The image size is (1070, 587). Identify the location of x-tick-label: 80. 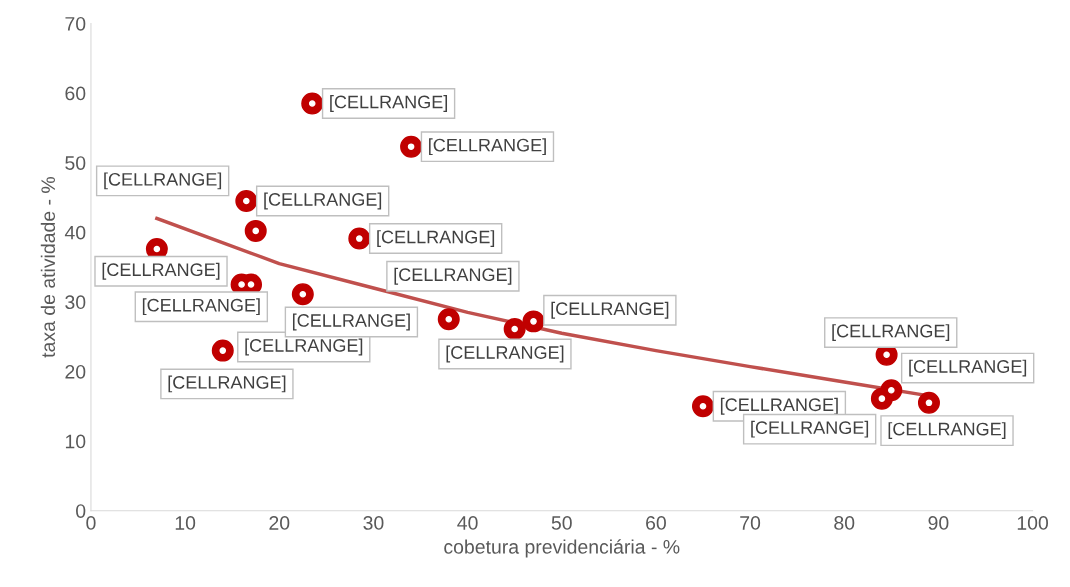
(844, 523).